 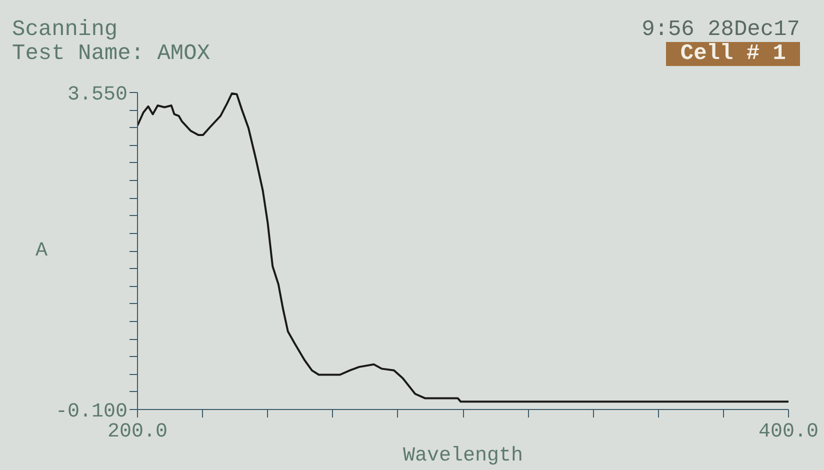 I want to click on x-tick-label: 400.0, so click(x=788, y=432).